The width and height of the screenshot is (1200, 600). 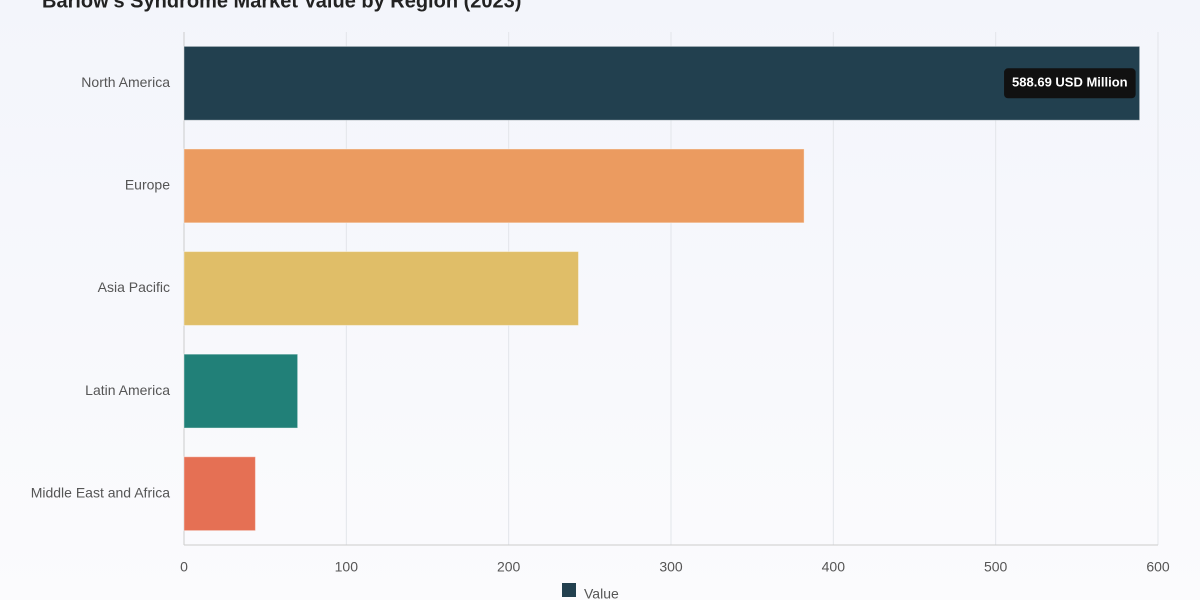 What do you see at coordinates (134, 287) in the screenshot?
I see `y-tick-label: Asia Pacific` at bounding box center [134, 287].